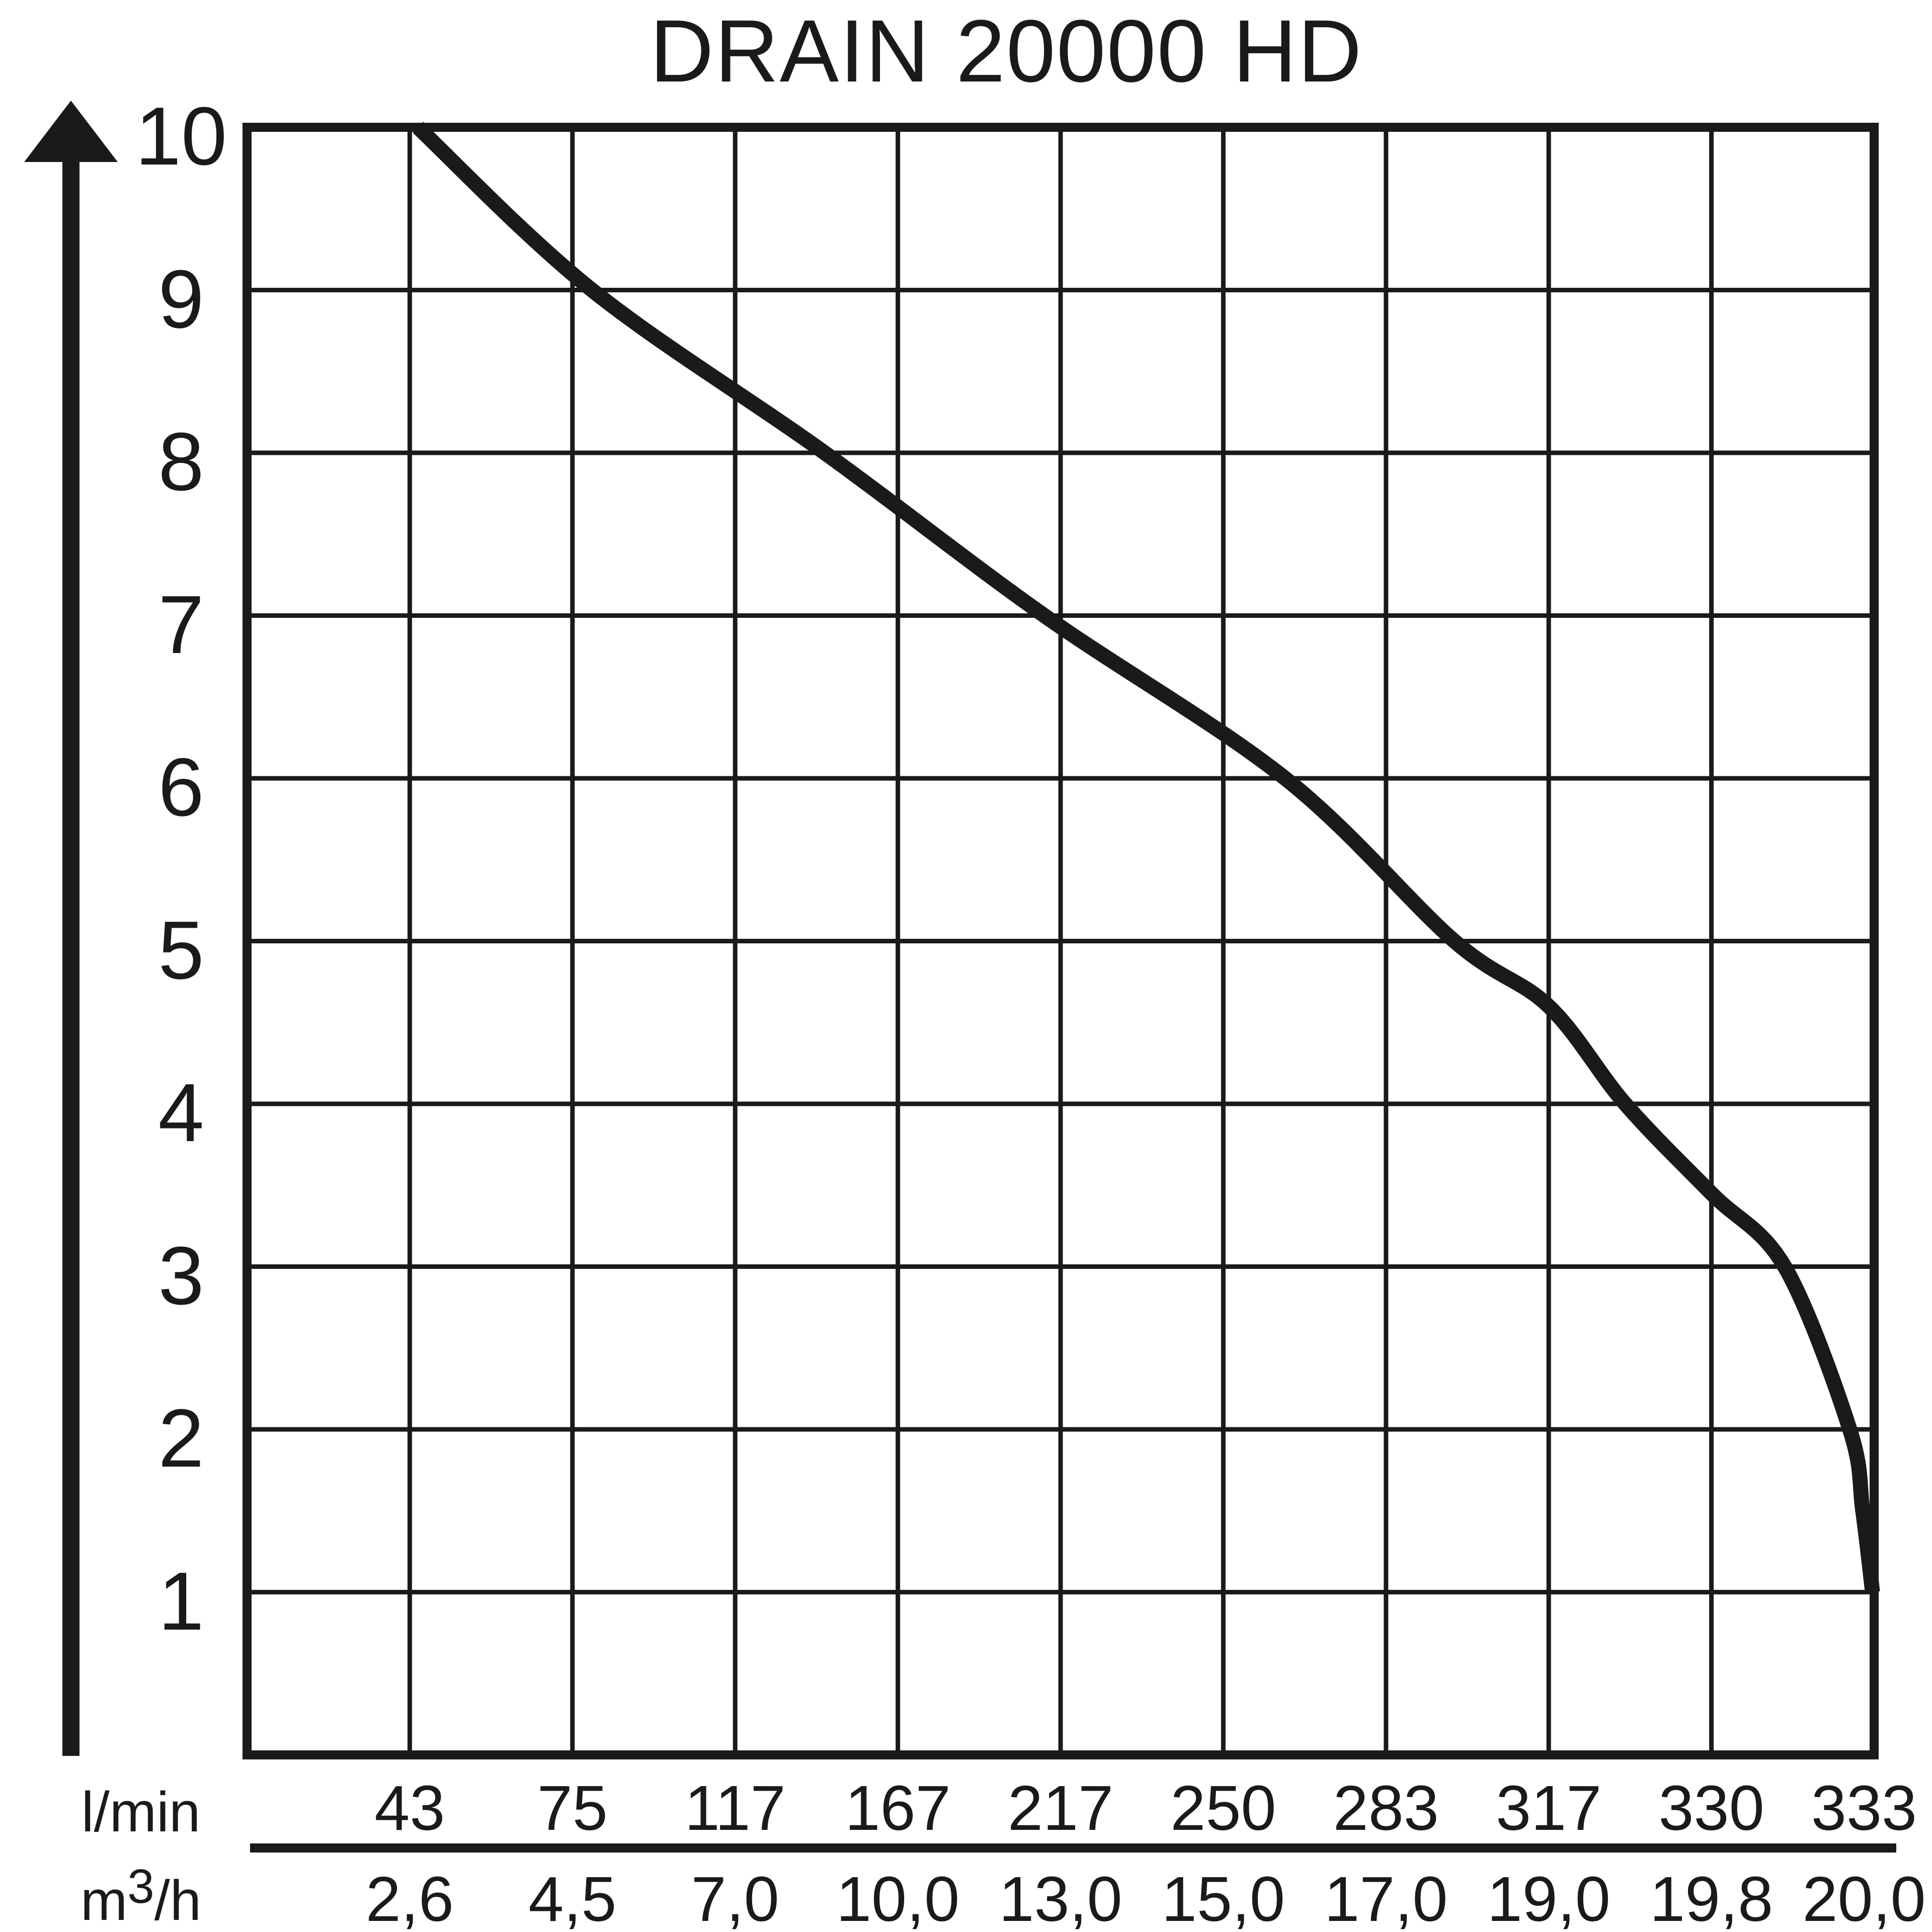 The height and width of the screenshot is (1932, 1932). What do you see at coordinates (735, 1898) in the screenshot?
I see `x-tick-m3h: 7,0` at bounding box center [735, 1898].